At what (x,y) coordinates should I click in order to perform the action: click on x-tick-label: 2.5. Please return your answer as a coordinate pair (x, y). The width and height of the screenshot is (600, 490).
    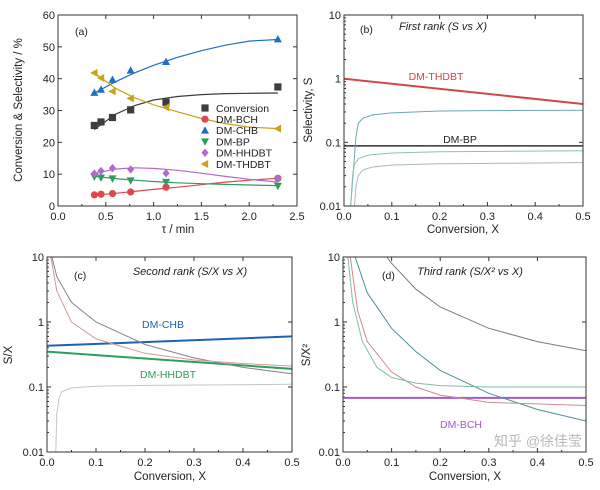
    Looking at the image, I should click on (296, 217).